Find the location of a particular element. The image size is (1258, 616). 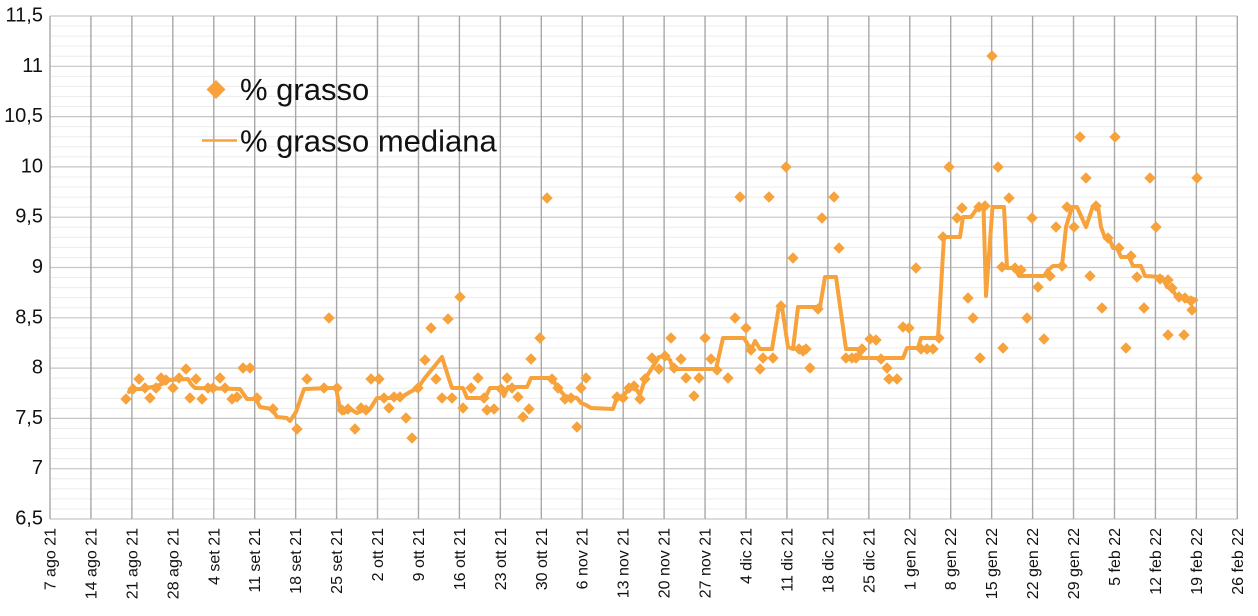

svg-text: 5 feb 22 is located at coordinates (1115, 557).